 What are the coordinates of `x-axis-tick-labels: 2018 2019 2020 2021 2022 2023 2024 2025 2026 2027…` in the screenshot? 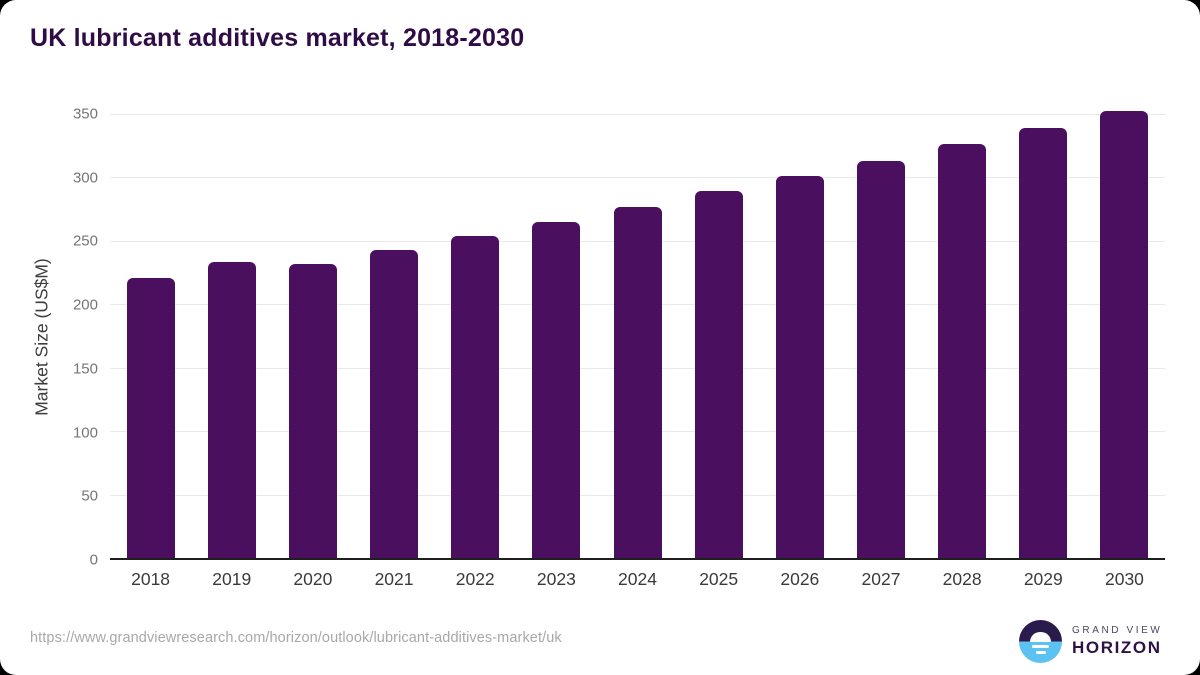 It's located at (637, 579).